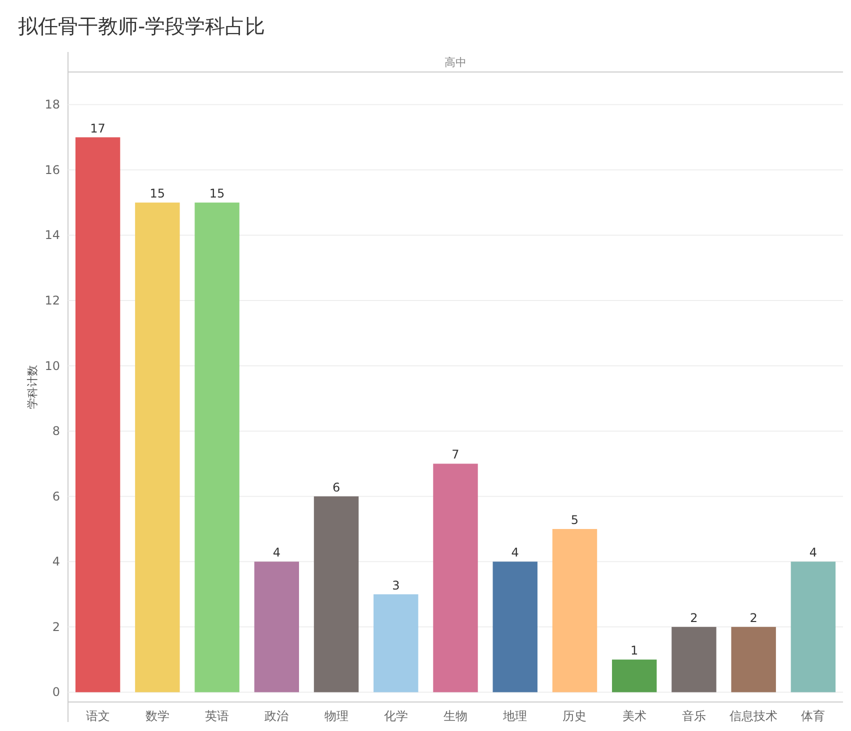  What do you see at coordinates (56, 627) in the screenshot?
I see `y-tick-label: 2` at bounding box center [56, 627].